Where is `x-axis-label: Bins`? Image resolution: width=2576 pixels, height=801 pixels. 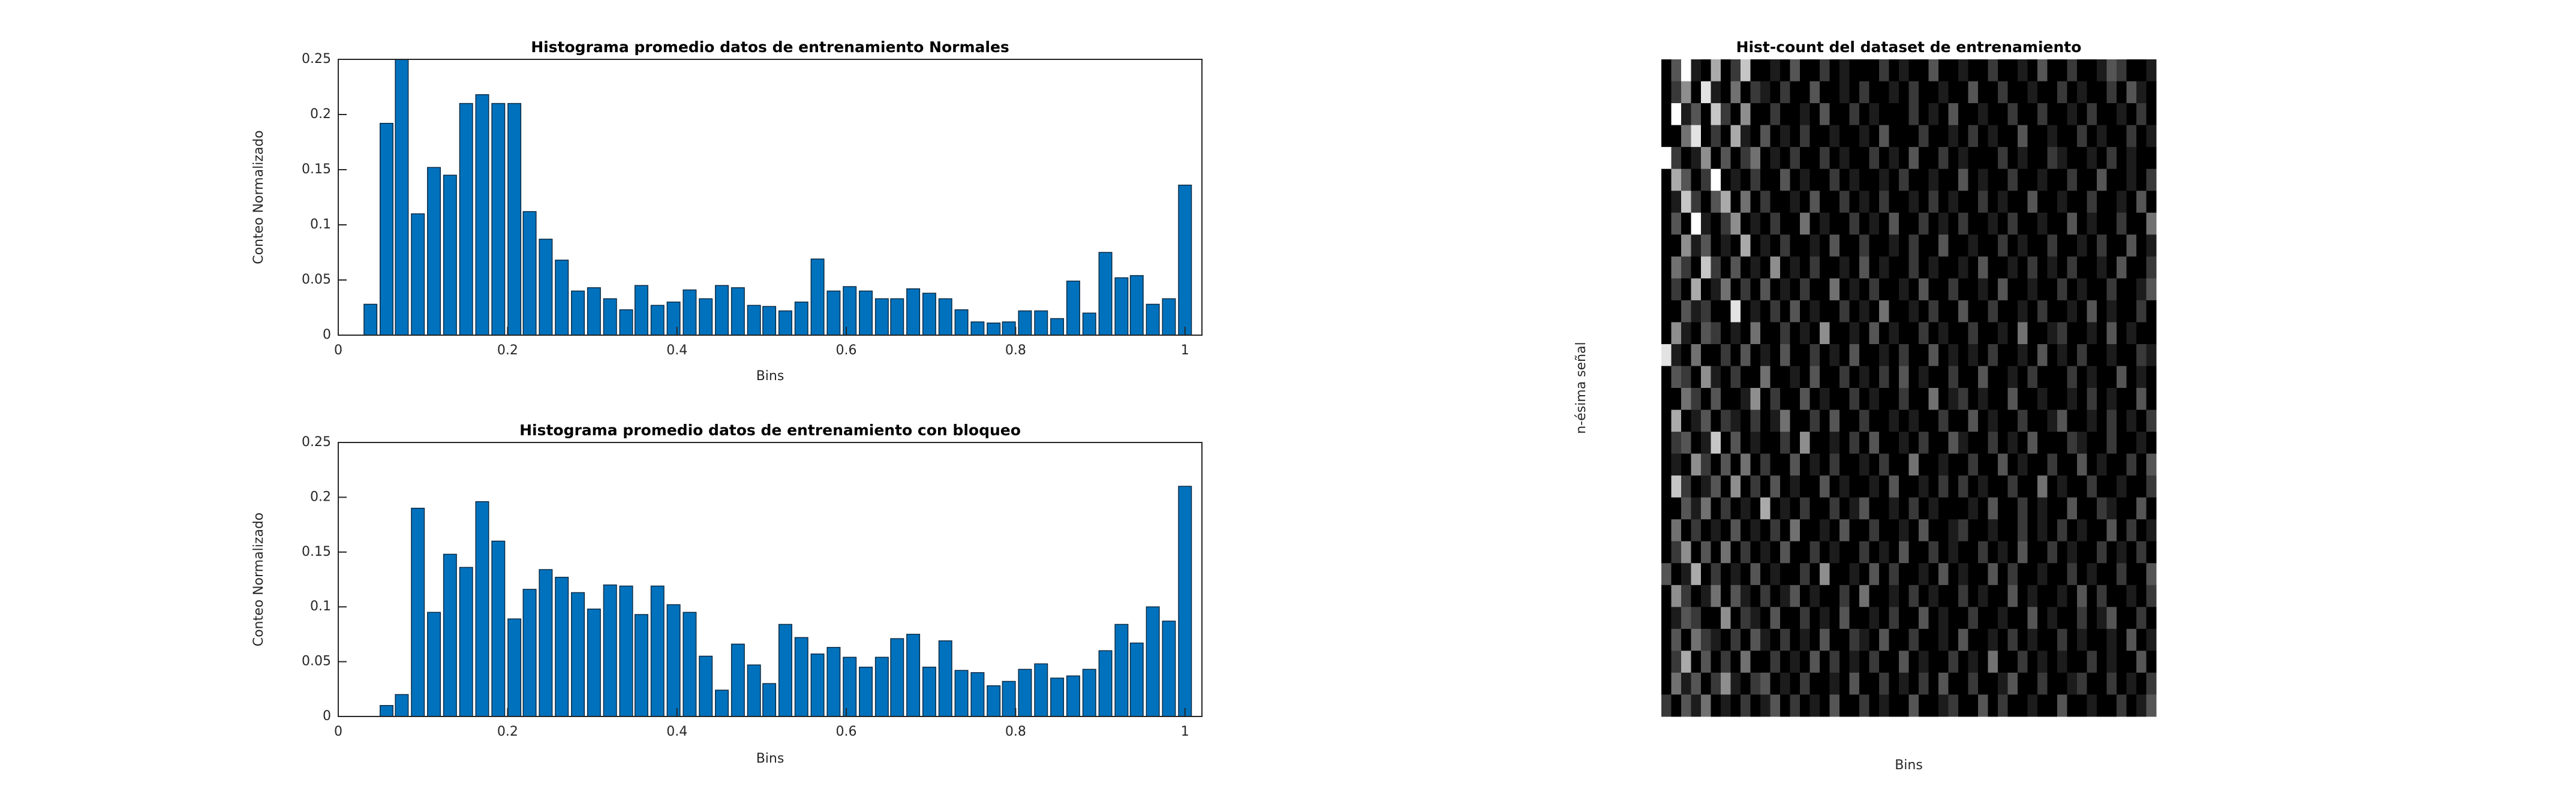
x-axis-label: Bins is located at coordinates (770, 759).